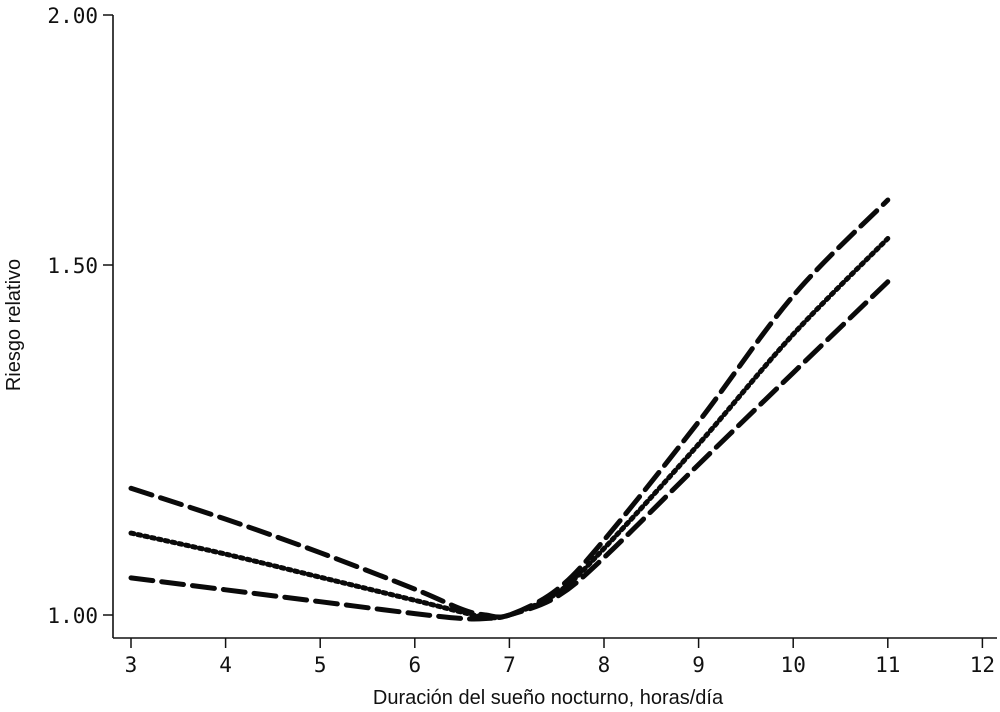 The height and width of the screenshot is (712, 1000). What do you see at coordinates (225, 665) in the screenshot?
I see `x-tick-label: 4` at bounding box center [225, 665].